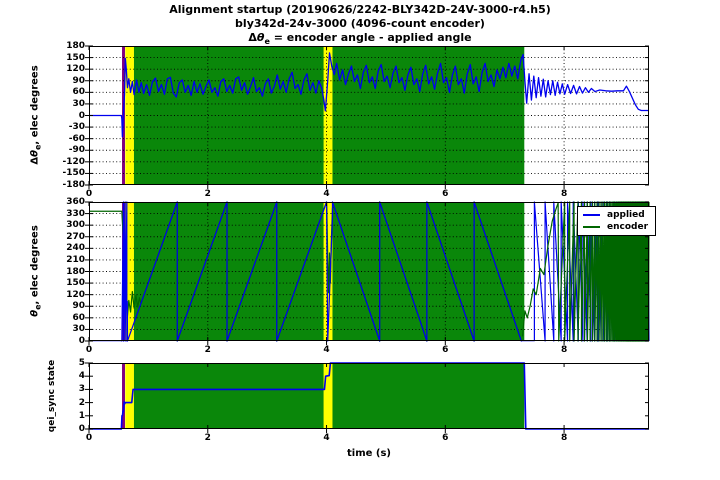 Image resolution: width=720 pixels, height=480 pixels. I want to click on axes-title: Δθe = encoder angle - applied angle, so click(360, 39).